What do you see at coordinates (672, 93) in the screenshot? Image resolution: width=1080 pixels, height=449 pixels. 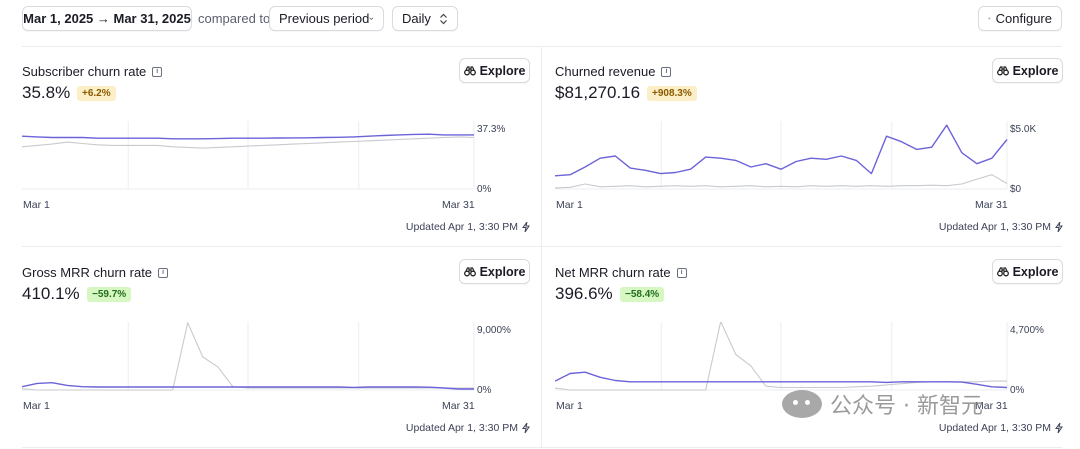 I see `change-badge: +908.3%` at bounding box center [672, 93].